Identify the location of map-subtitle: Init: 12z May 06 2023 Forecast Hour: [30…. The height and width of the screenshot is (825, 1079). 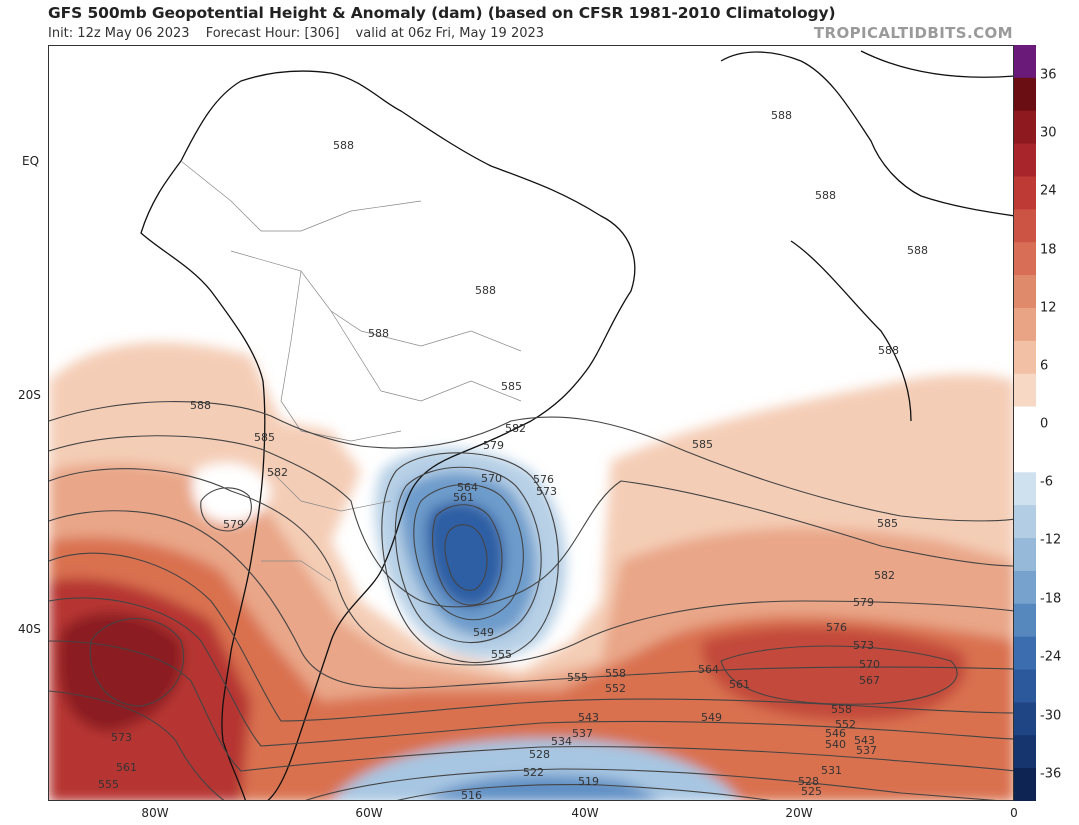
(302, 33).